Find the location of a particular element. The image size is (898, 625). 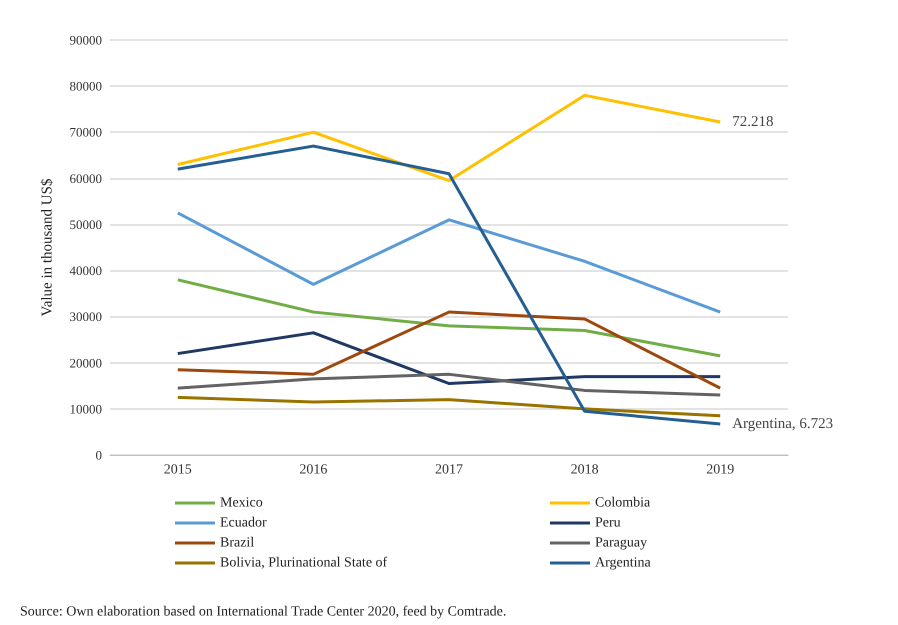

y-tick-label: 50000 is located at coordinates (86, 224).